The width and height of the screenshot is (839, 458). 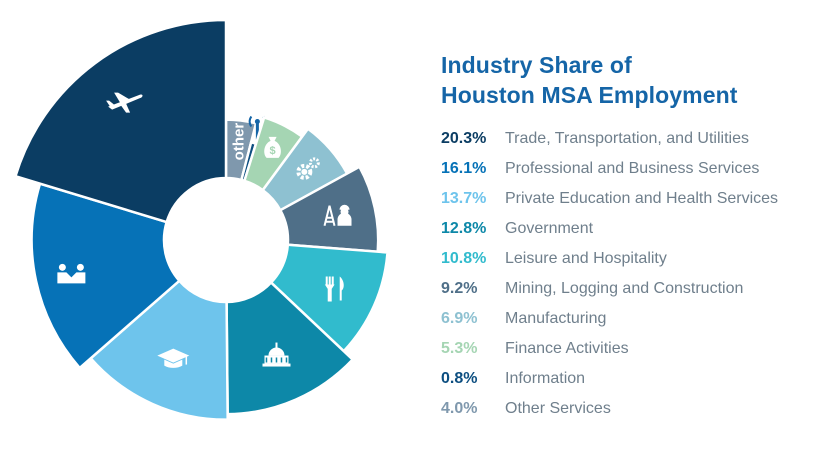 I want to click on legend-label: Finance Activities, so click(x=567, y=348).